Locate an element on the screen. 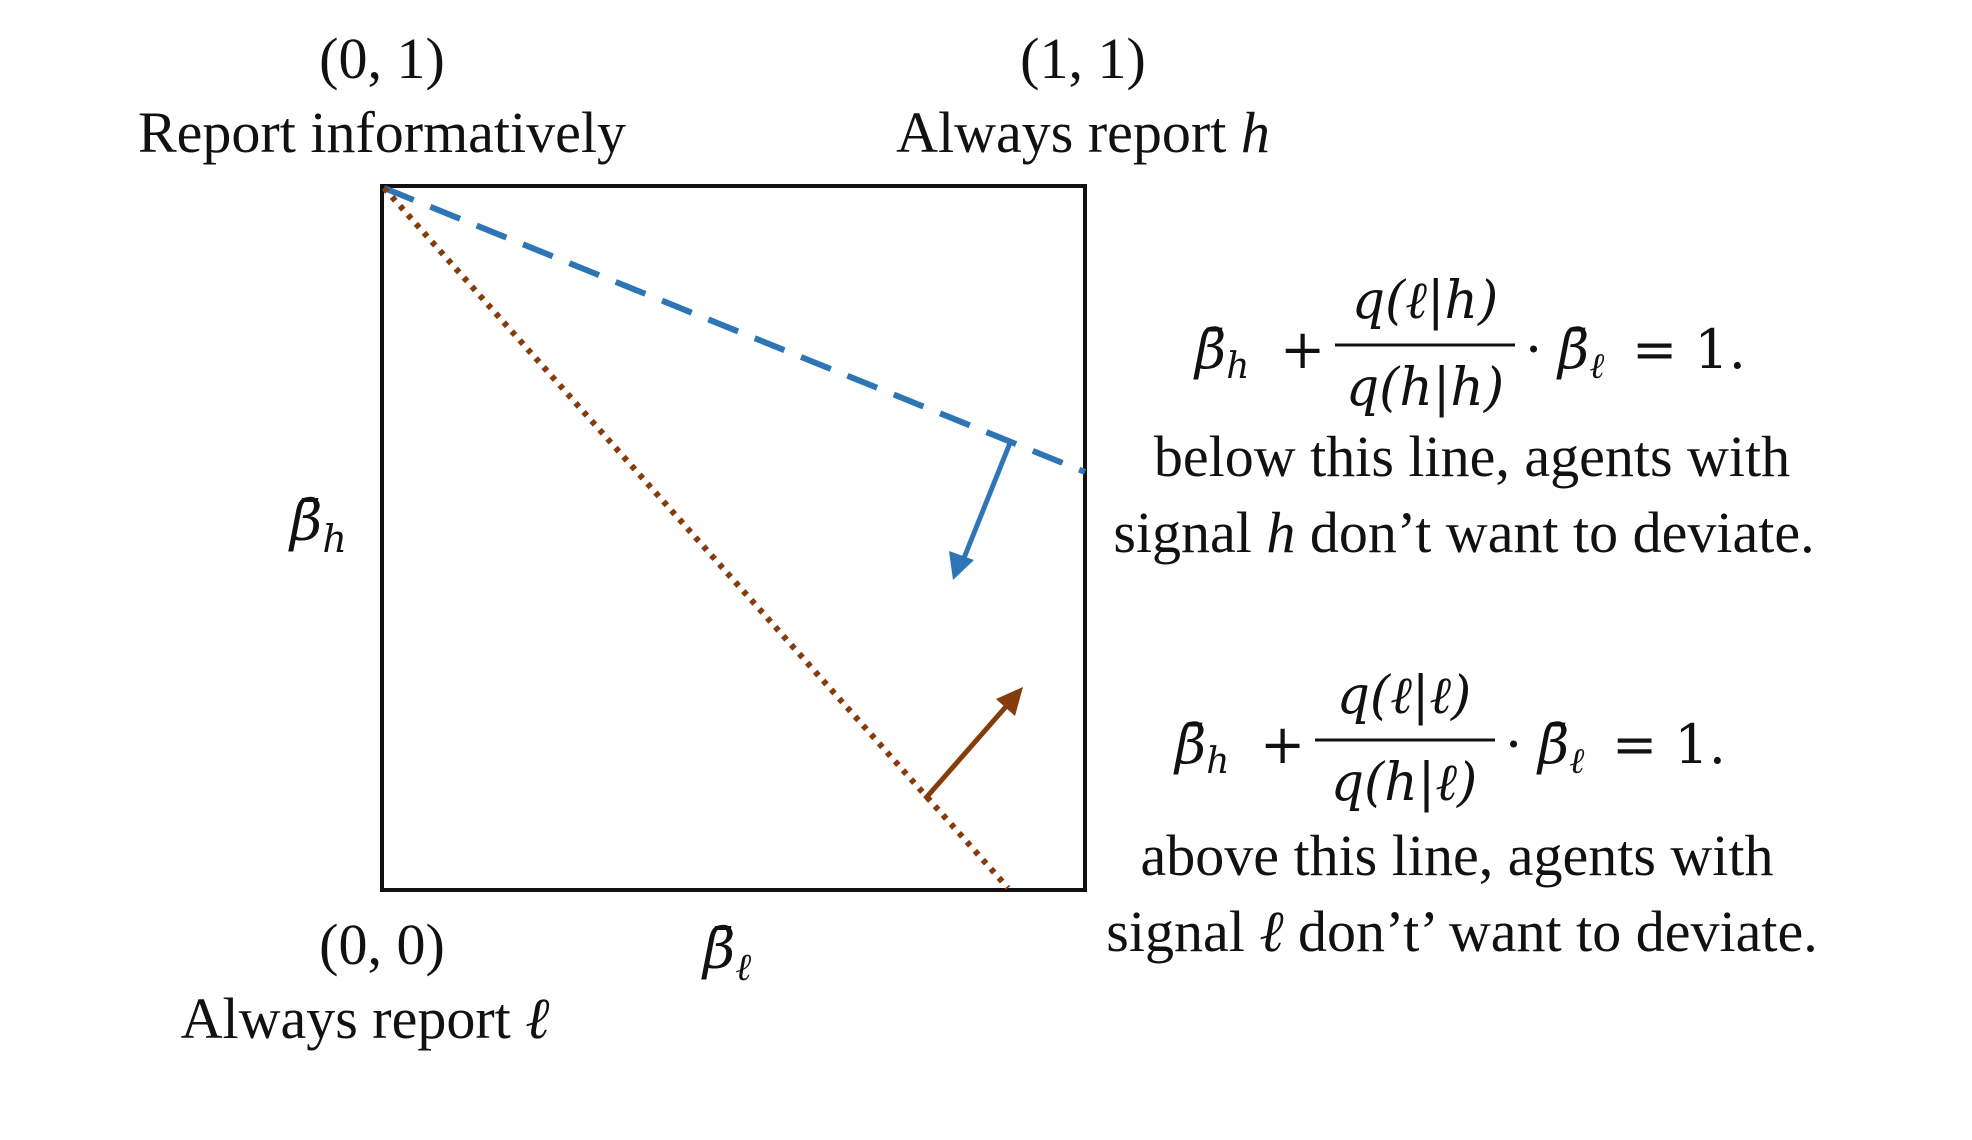  equation-l-caption-prefix: signal is located at coordinates (1182, 931).